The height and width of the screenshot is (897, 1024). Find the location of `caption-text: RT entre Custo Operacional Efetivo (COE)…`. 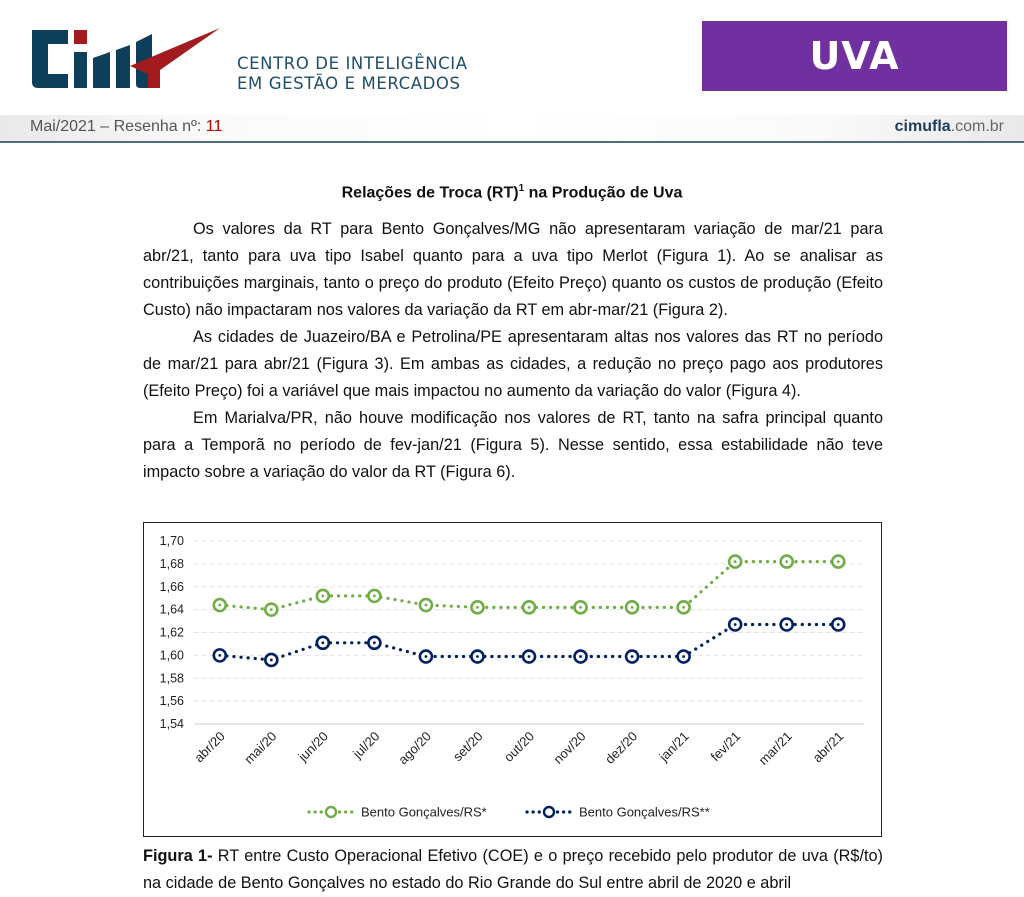

caption-text: RT entre Custo Operacional Efetivo (COE)… is located at coordinates (513, 869).